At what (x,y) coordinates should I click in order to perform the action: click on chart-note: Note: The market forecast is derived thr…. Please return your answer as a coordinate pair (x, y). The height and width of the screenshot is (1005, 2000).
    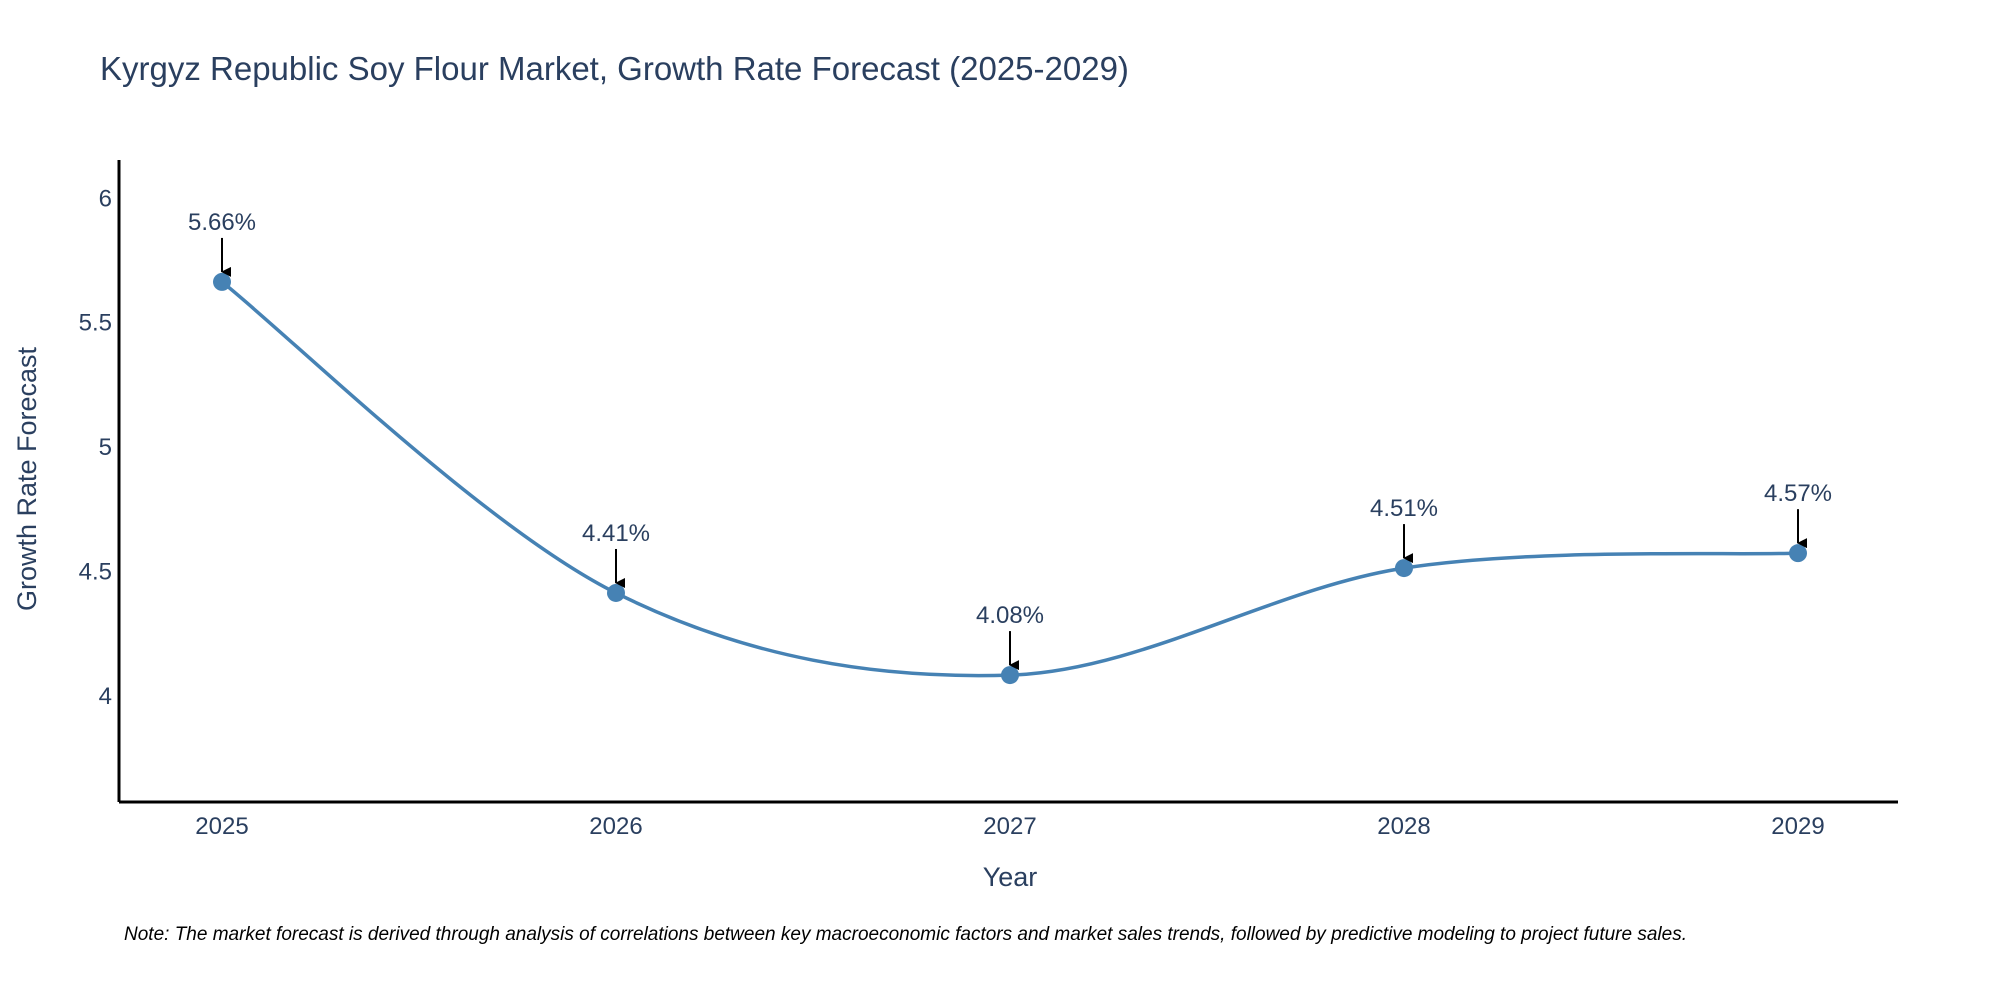
    Looking at the image, I should click on (905, 934).